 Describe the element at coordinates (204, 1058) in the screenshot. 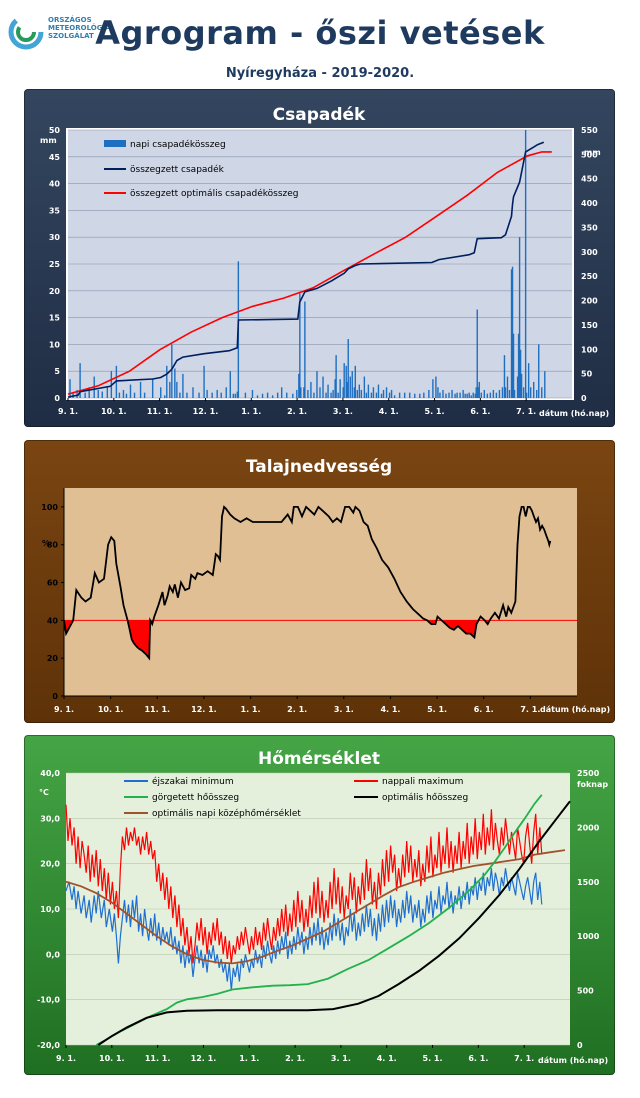

I see `temp-xtick-label: 12. 1.` at that location.